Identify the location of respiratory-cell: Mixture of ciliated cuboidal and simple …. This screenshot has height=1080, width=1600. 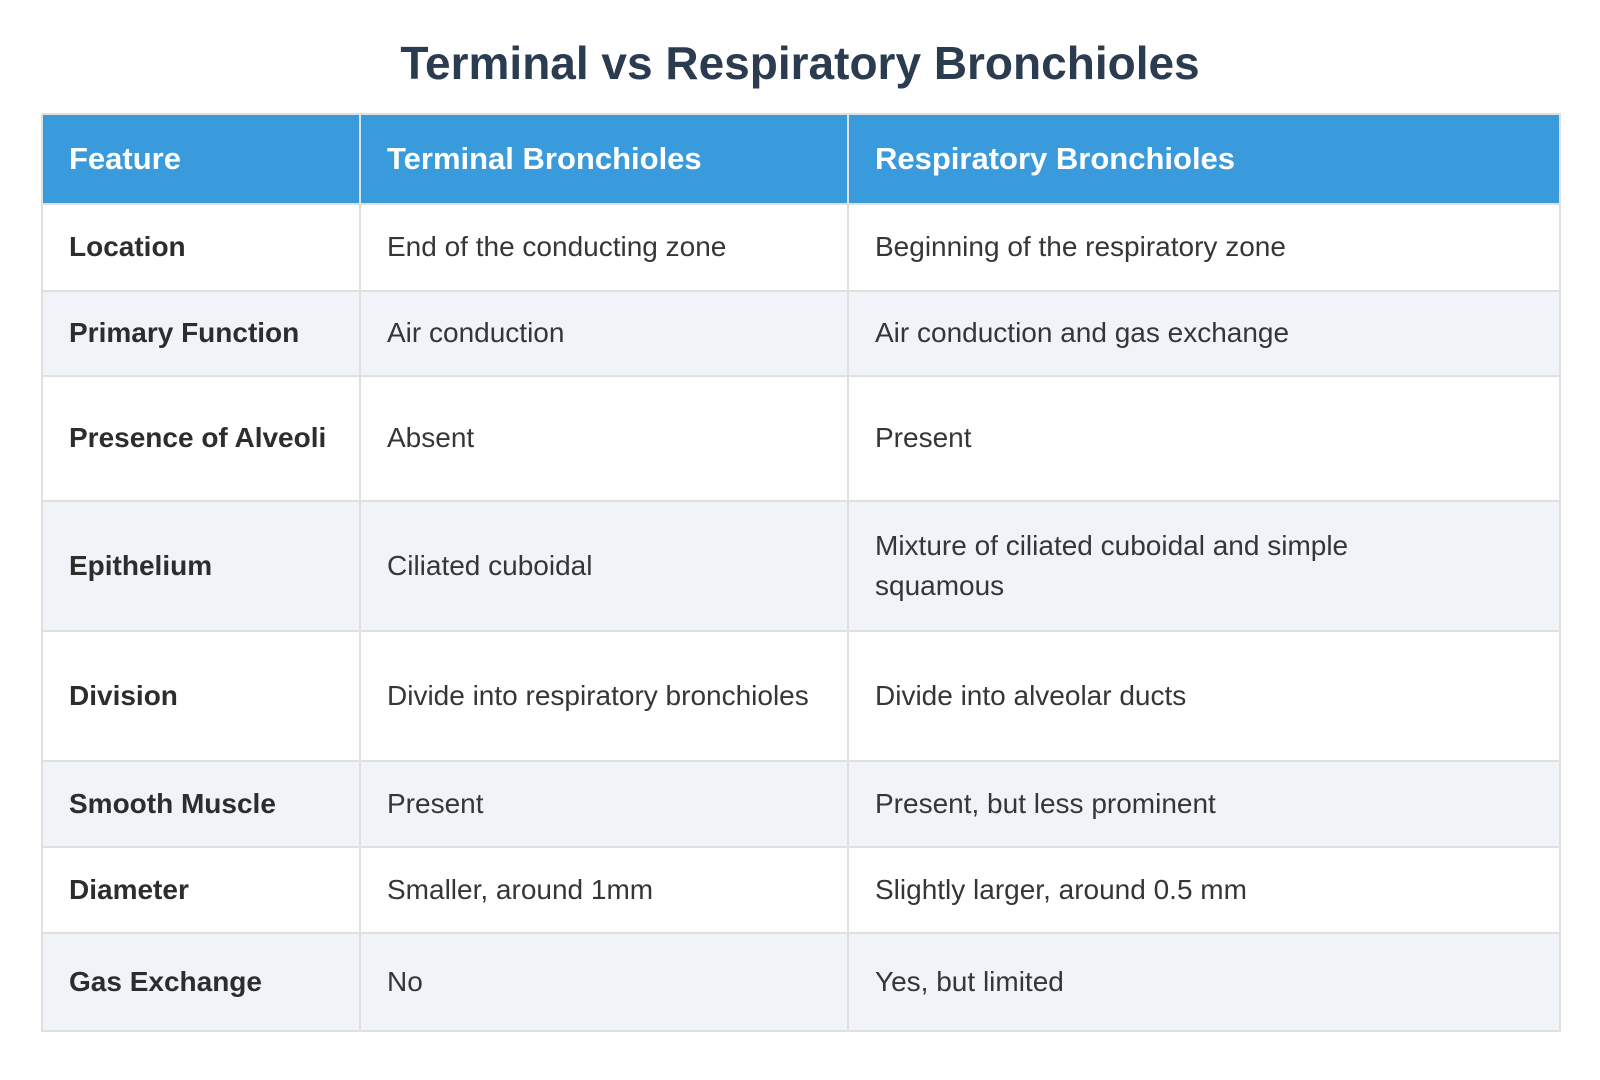
(1204, 566).